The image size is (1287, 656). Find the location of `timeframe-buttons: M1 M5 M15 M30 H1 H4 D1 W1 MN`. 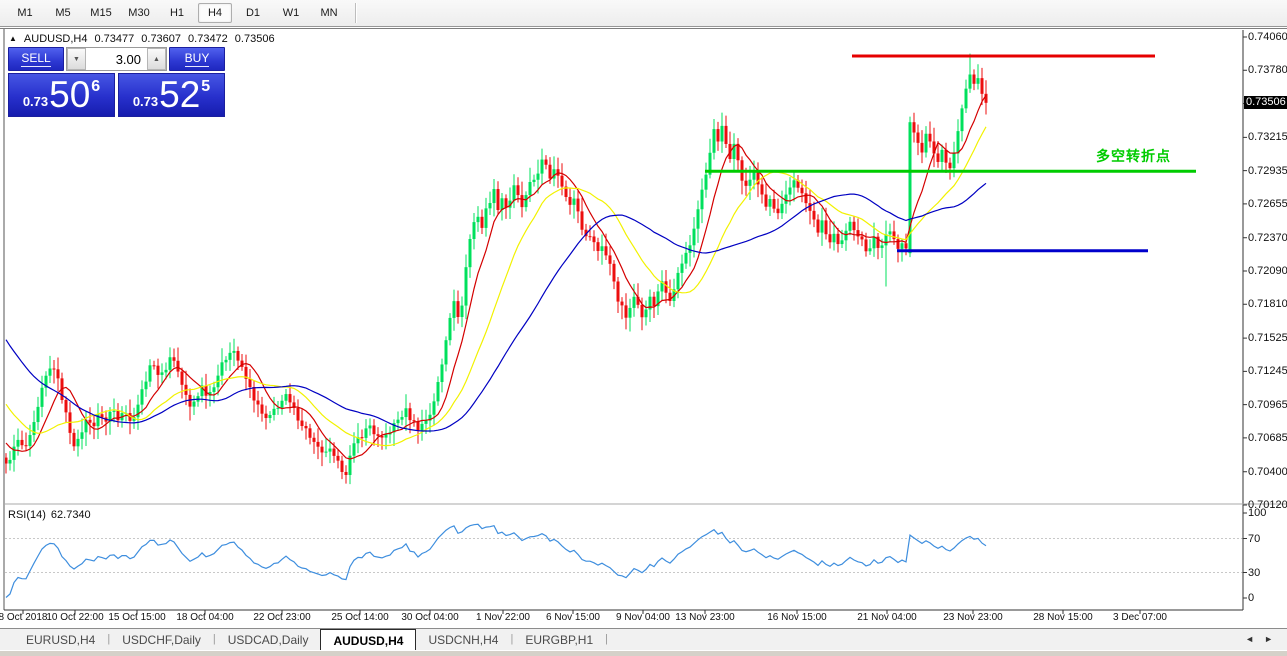

timeframe-buttons: M1 M5 M15 M30 H1 H4 D1 W1 MN is located at coordinates (177, 13).